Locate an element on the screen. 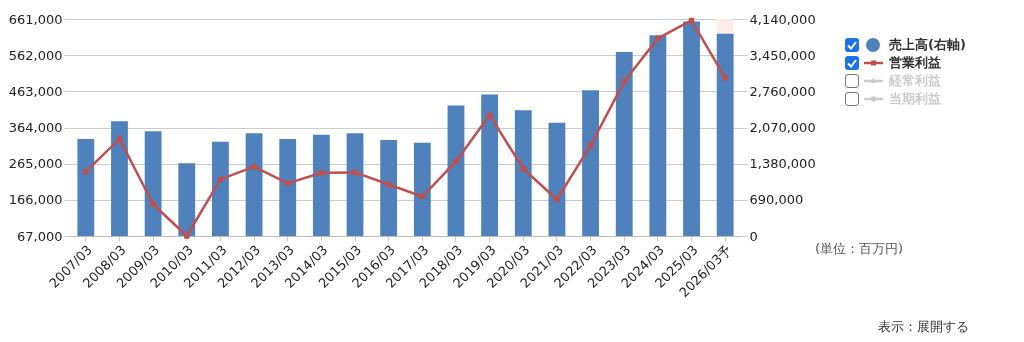 This screenshot has width=1024, height=342. y2-tick-label: 690,000 is located at coordinates (776, 200).